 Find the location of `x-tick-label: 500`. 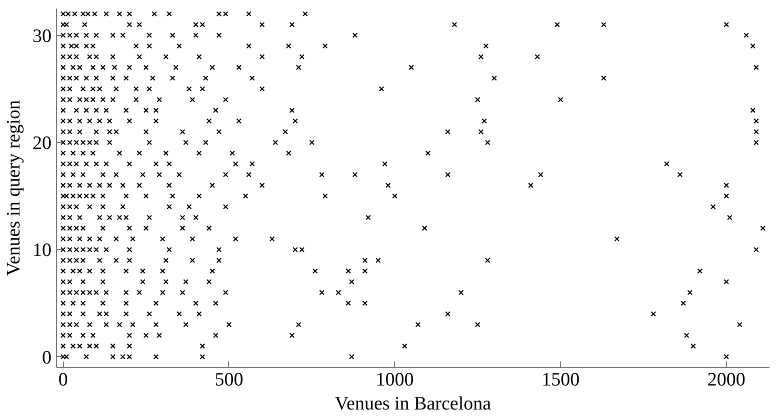

x-tick-label: 500 is located at coordinates (229, 380).